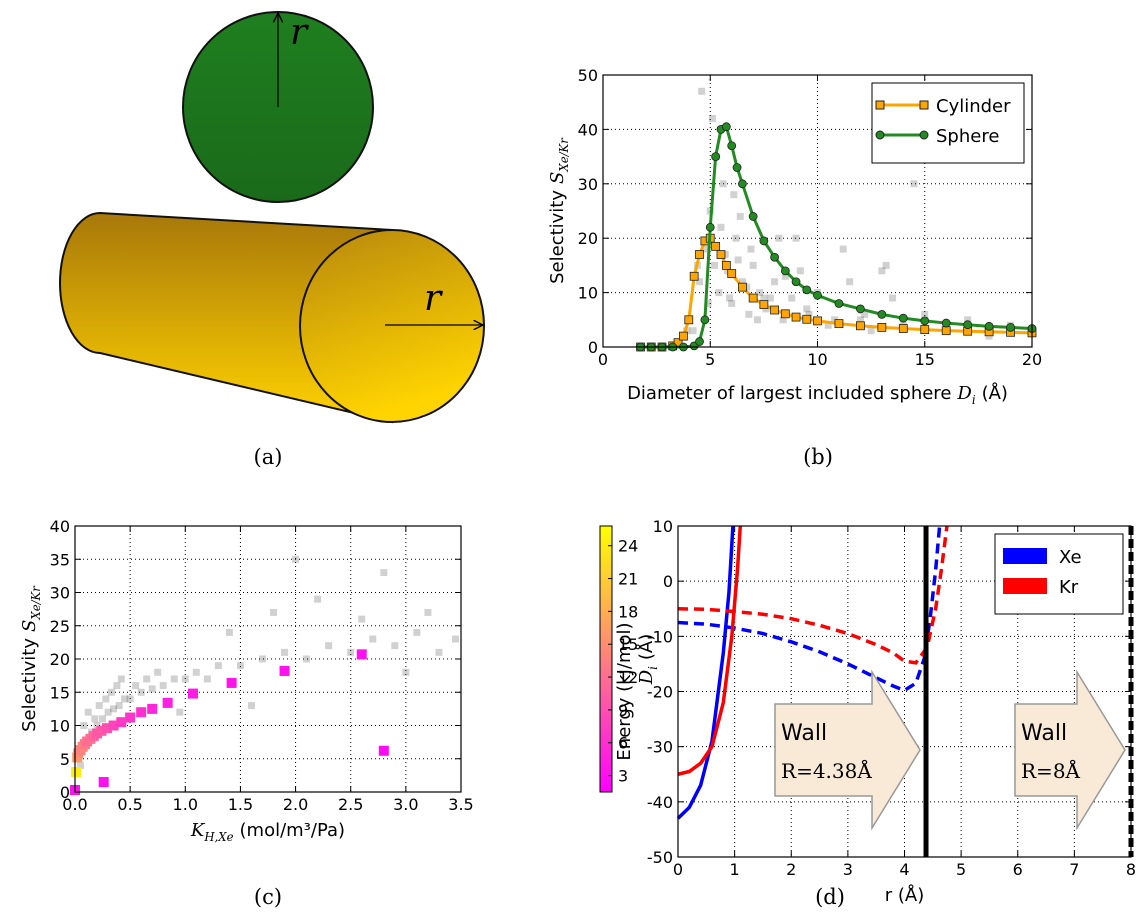 Image resolution: width=1140 pixels, height=922 pixels. I want to click on y-tick-label: 20, so click(60, 659).